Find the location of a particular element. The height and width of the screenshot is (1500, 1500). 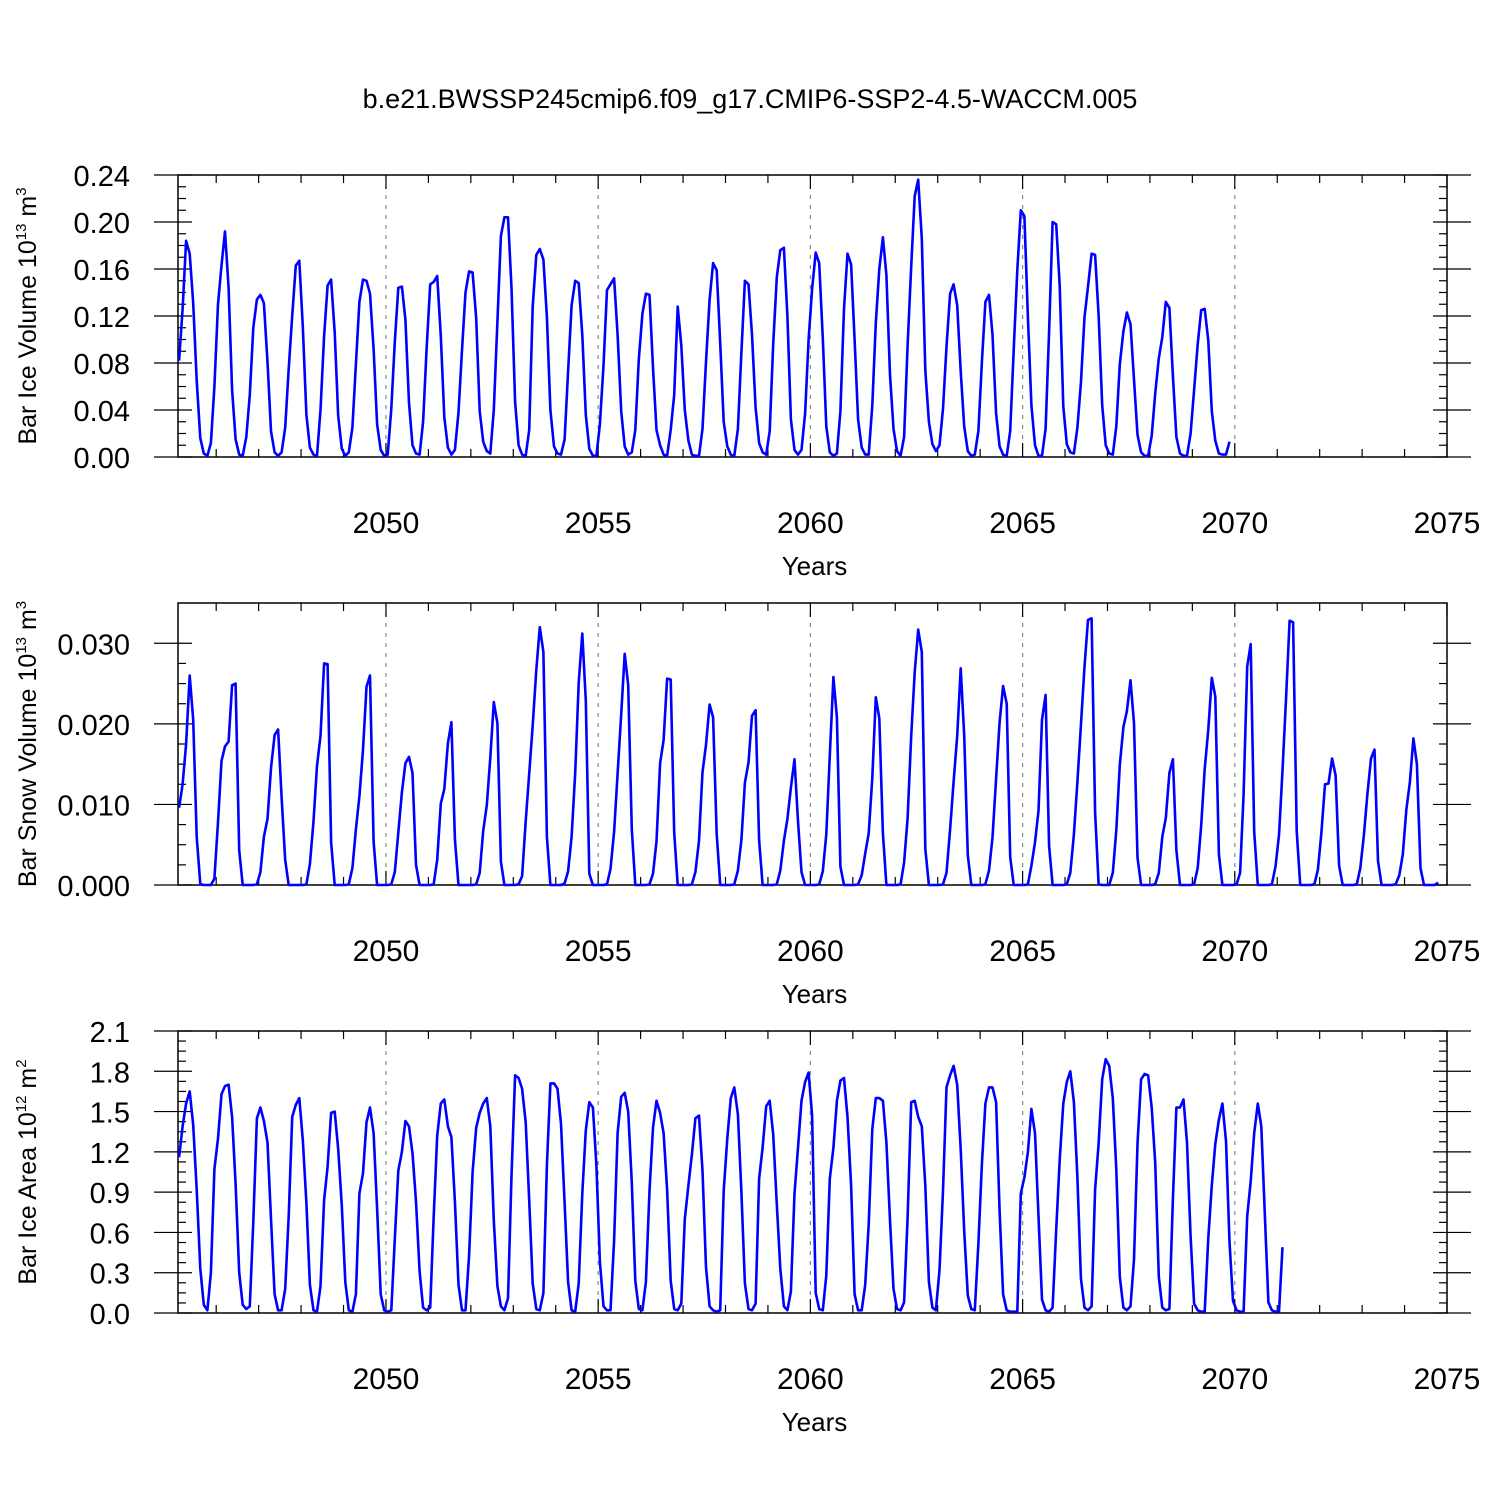

y-tick-label: 0.12 is located at coordinates (102, 318).